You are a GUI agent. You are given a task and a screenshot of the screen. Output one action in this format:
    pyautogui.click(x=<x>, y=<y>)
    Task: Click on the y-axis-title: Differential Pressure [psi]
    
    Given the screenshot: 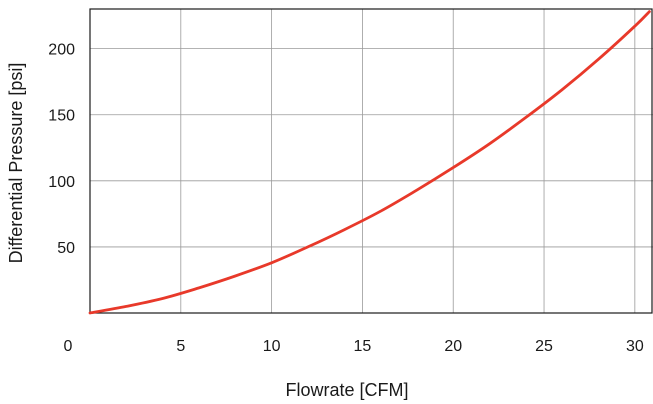 What is the action you would take?
    pyautogui.click(x=16, y=163)
    